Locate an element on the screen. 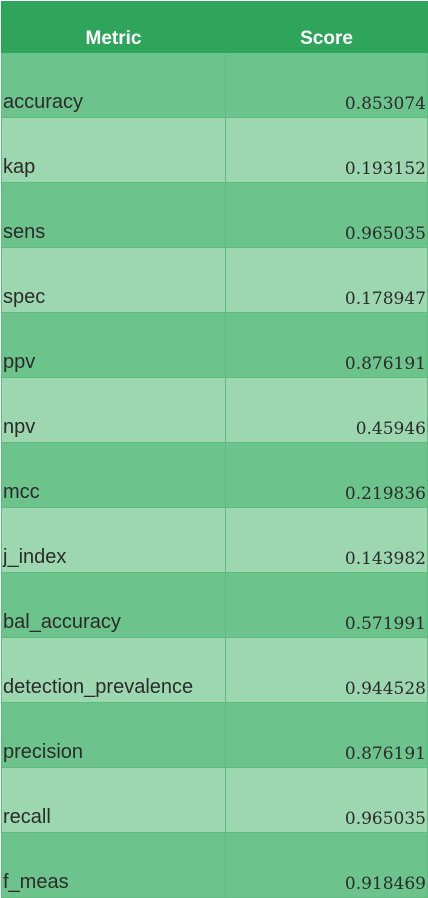 This screenshot has height=898, width=428. score-cell: 0.178947 is located at coordinates (326, 280).